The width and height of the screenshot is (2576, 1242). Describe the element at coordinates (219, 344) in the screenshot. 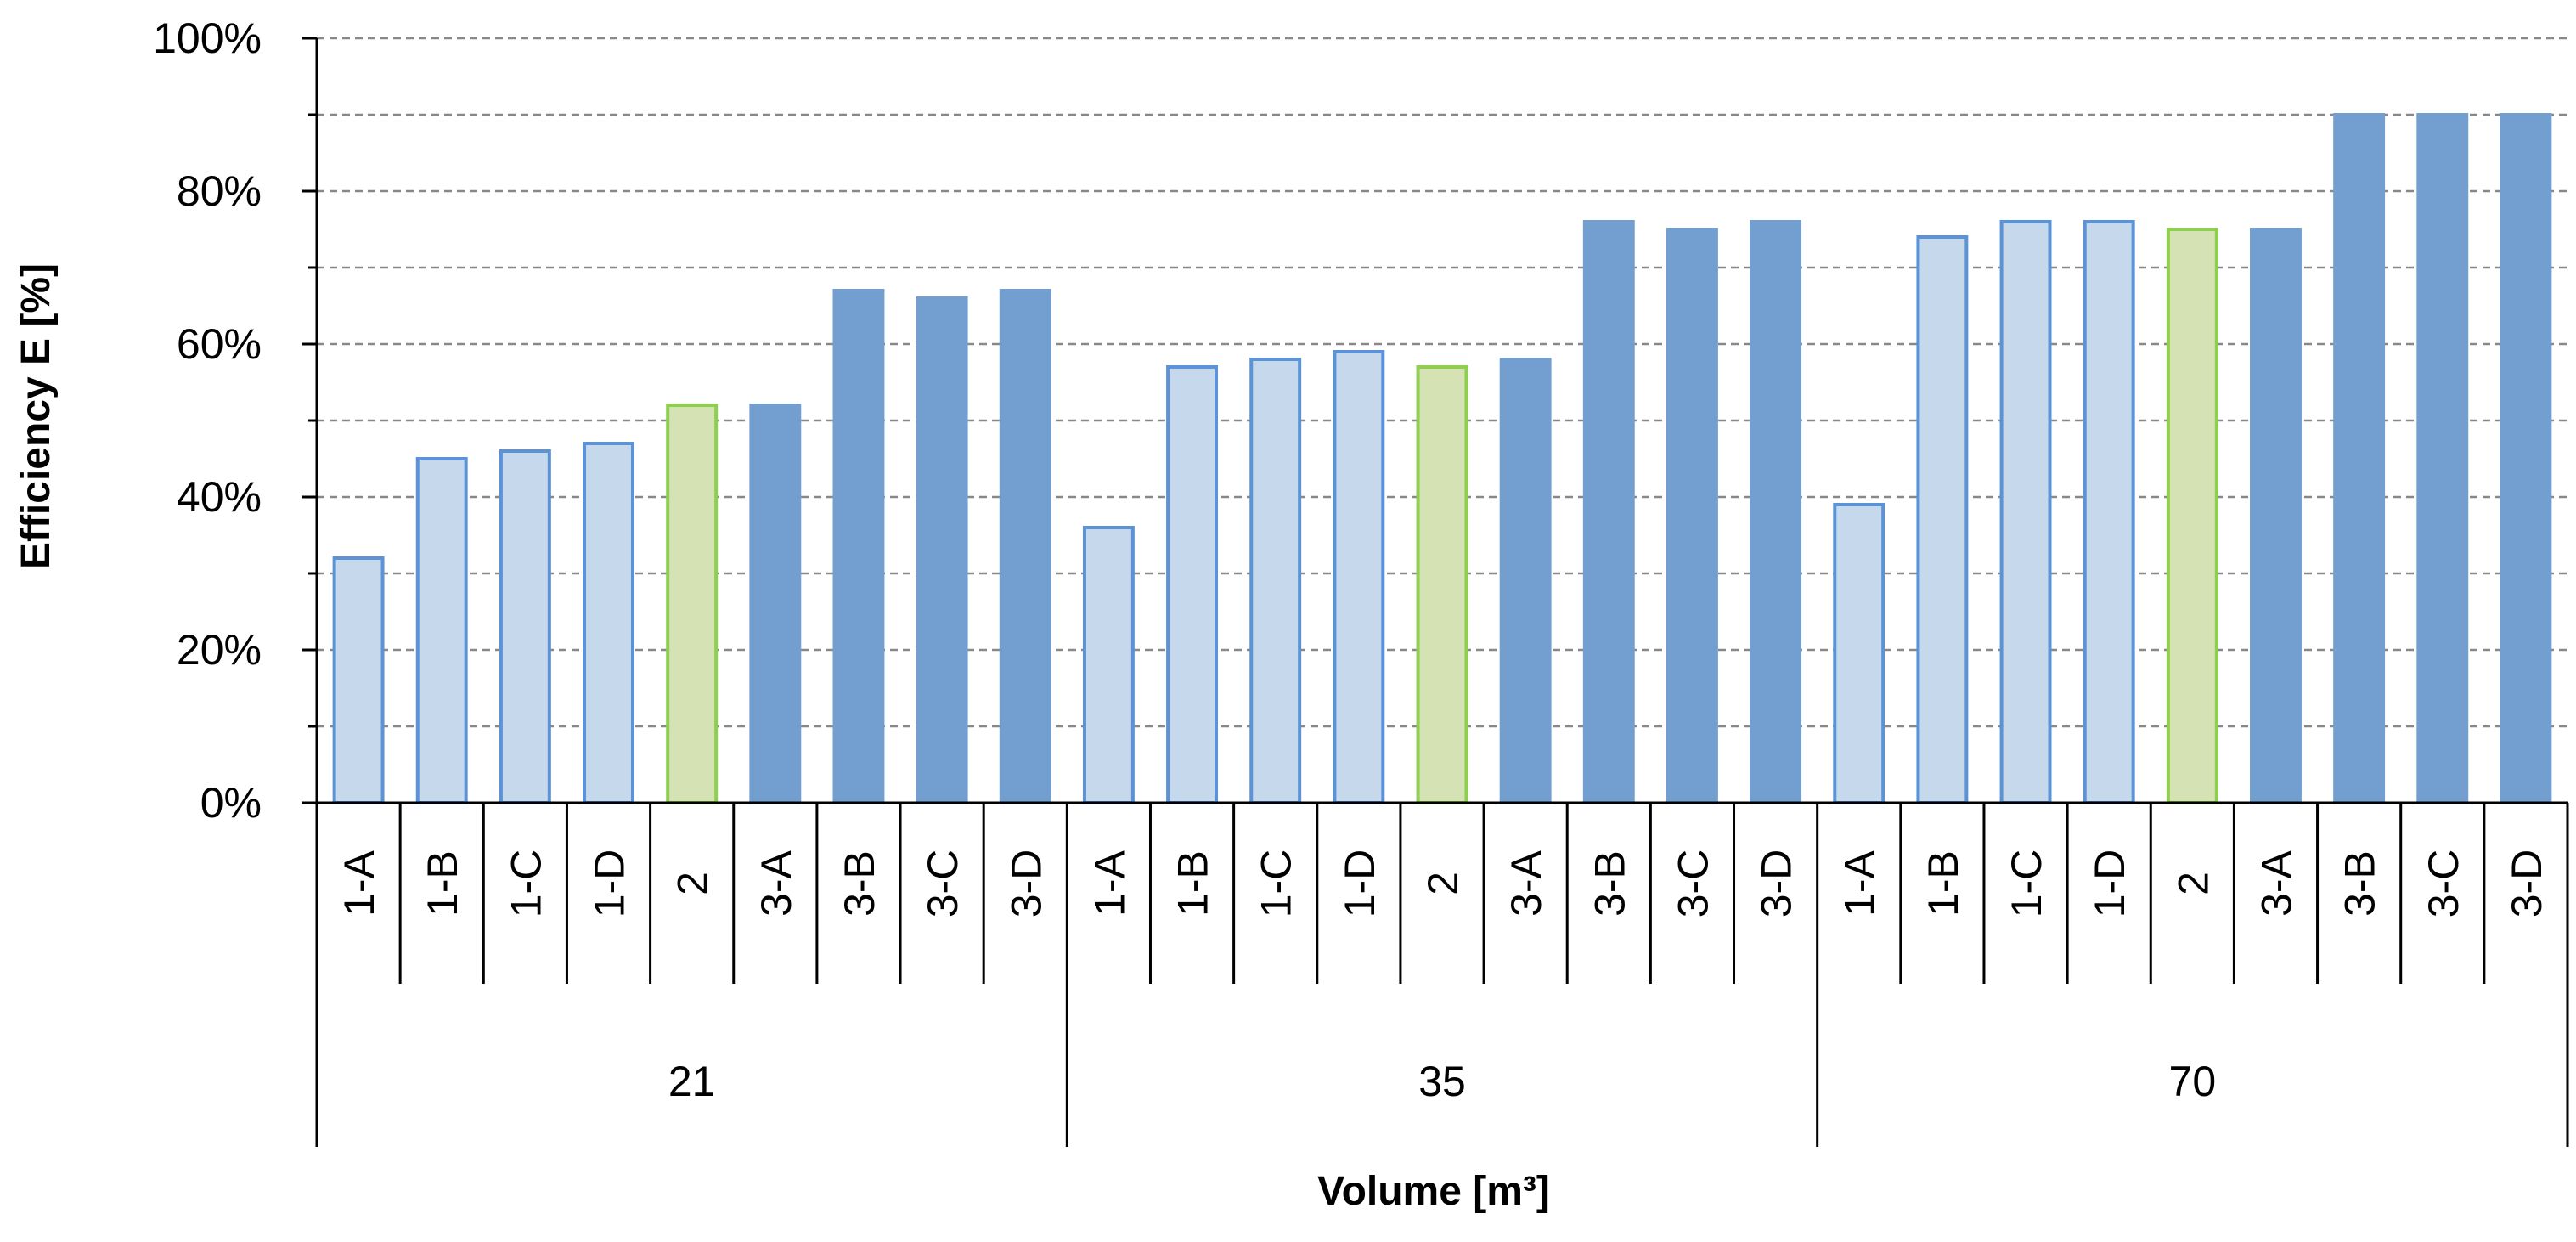

I see `y-tick-label: 60%` at that location.